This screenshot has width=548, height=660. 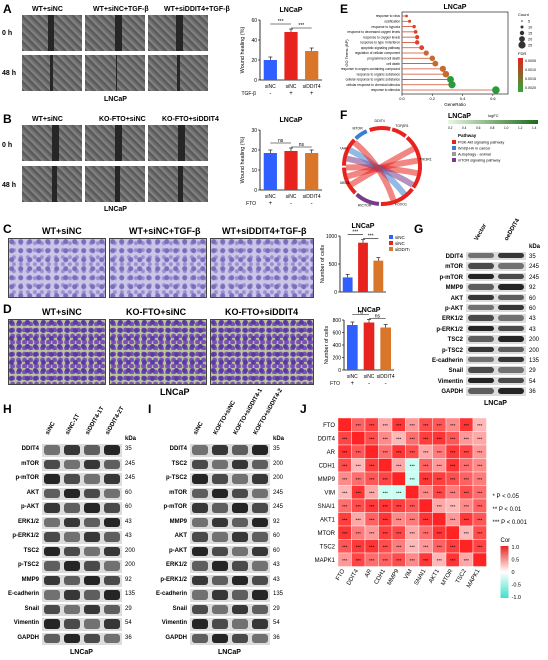 I want to click on blot-kda-value: 245, so click(x=130, y=478).